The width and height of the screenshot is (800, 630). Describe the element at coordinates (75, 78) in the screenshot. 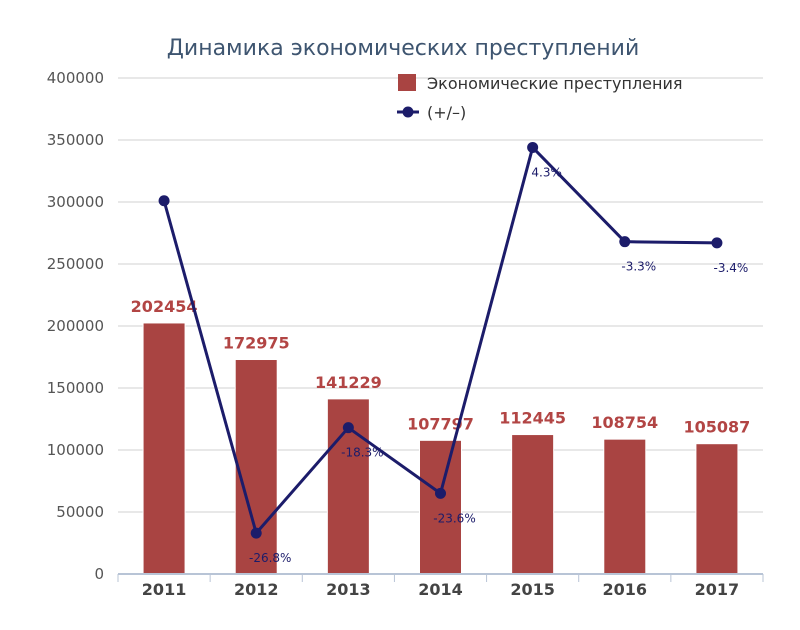

I see `y-tick-label: 400000` at that location.